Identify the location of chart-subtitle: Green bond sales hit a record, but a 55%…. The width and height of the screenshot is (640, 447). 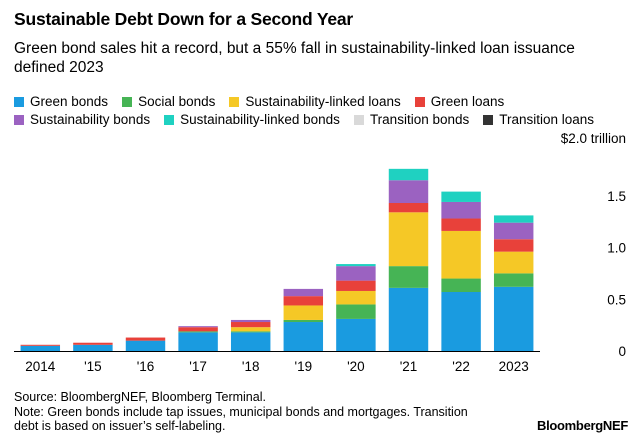
(294, 58).